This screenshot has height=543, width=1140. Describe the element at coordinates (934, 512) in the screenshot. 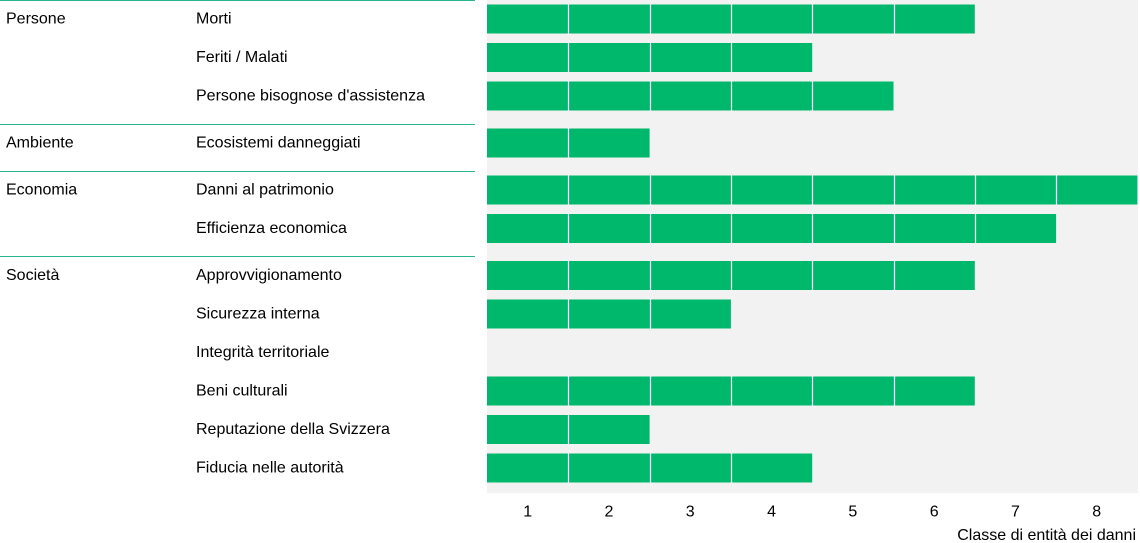

I see `x-tick-label: 6` at that location.